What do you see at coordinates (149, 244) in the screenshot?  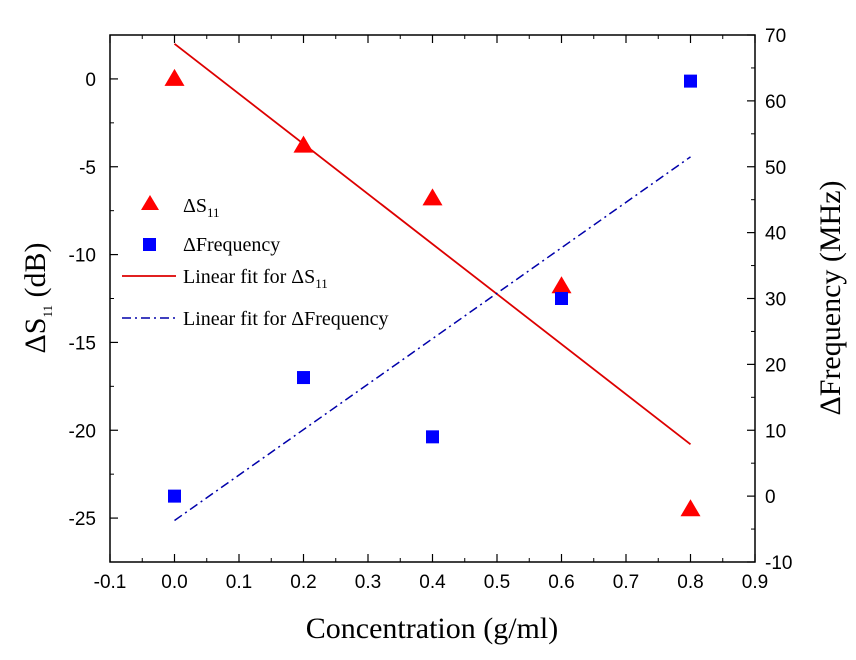 I see `legend-square-icon` at bounding box center [149, 244].